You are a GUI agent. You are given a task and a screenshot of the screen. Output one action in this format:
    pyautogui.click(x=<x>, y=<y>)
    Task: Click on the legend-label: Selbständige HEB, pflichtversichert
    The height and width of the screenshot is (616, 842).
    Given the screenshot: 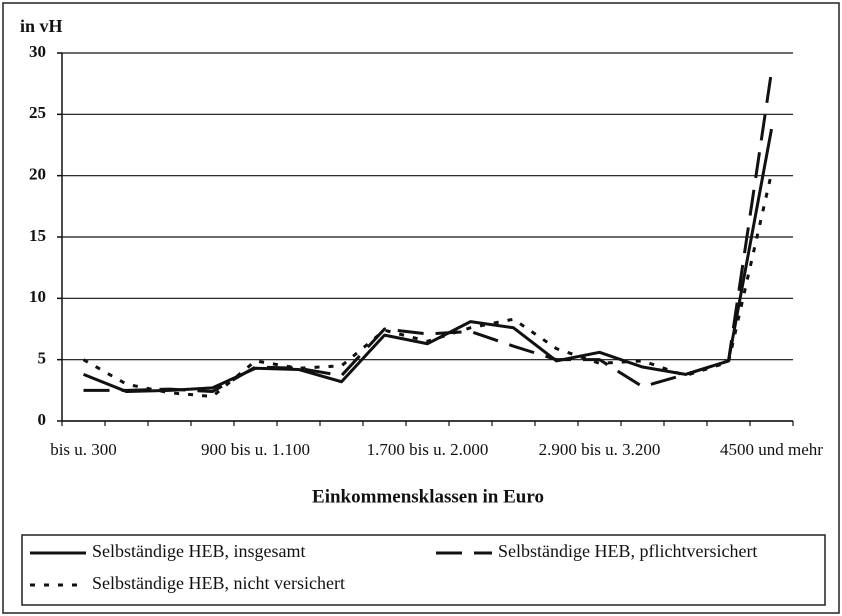 What is the action you would take?
    pyautogui.click(x=627, y=551)
    